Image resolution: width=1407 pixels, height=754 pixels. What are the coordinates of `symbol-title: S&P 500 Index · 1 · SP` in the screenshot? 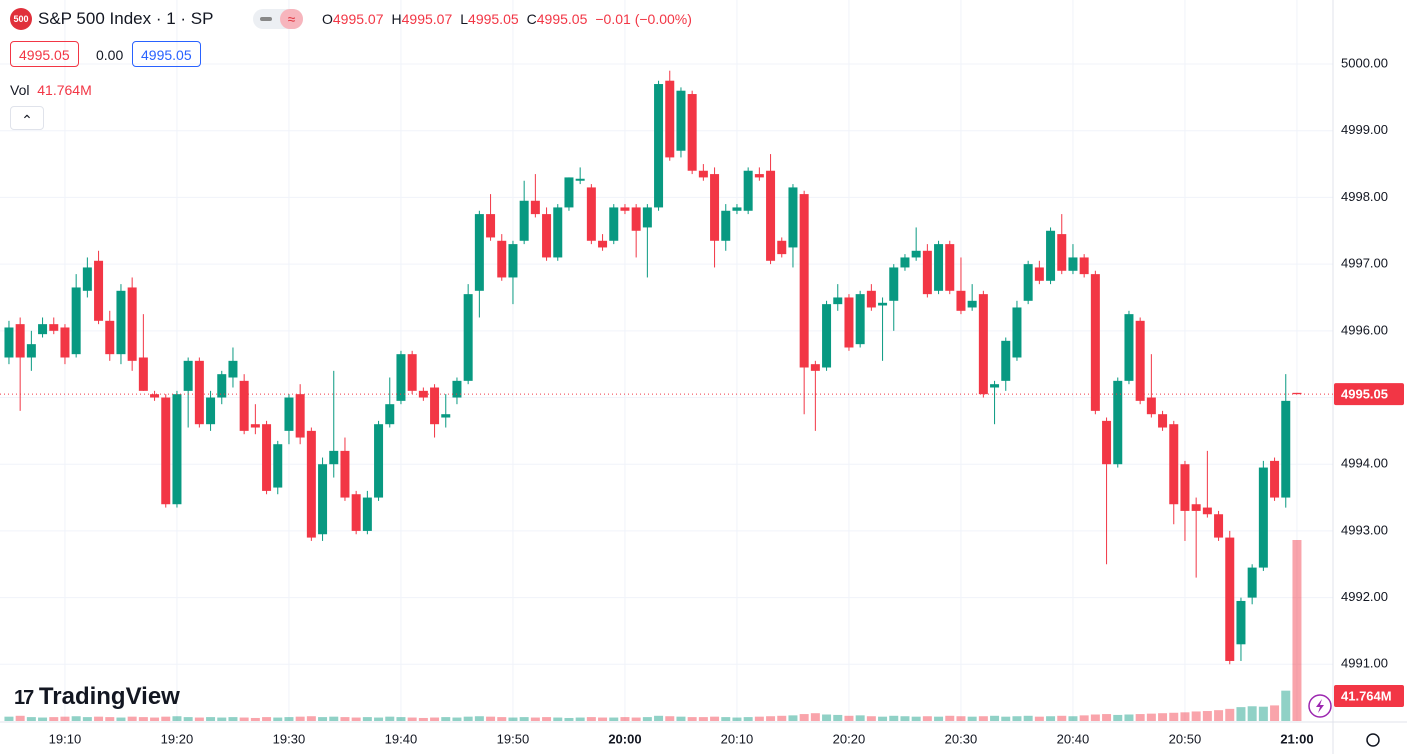 It's located at (126, 18).